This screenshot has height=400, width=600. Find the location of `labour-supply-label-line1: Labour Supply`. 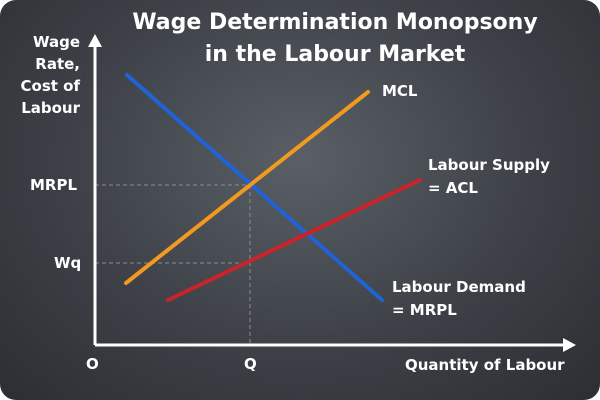

labour-supply-label-line1: Labour Supply is located at coordinates (489, 165).